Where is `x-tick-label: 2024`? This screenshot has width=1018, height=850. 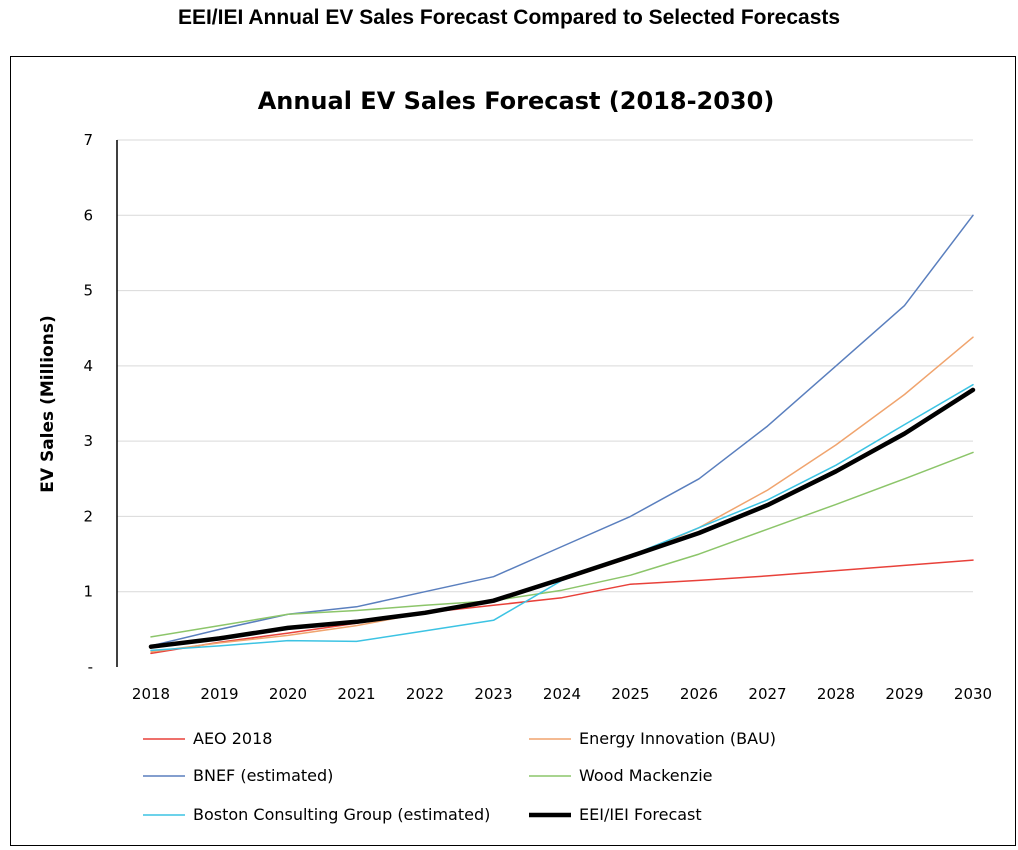 x-tick-label: 2024 is located at coordinates (562, 694).